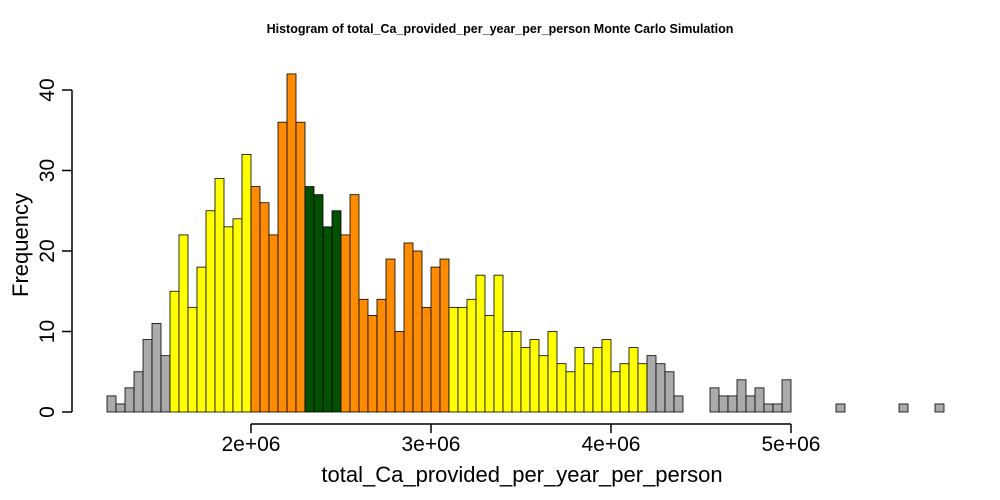  Describe the element at coordinates (431, 444) in the screenshot. I see `x-tick-label: 3e+06` at that location.